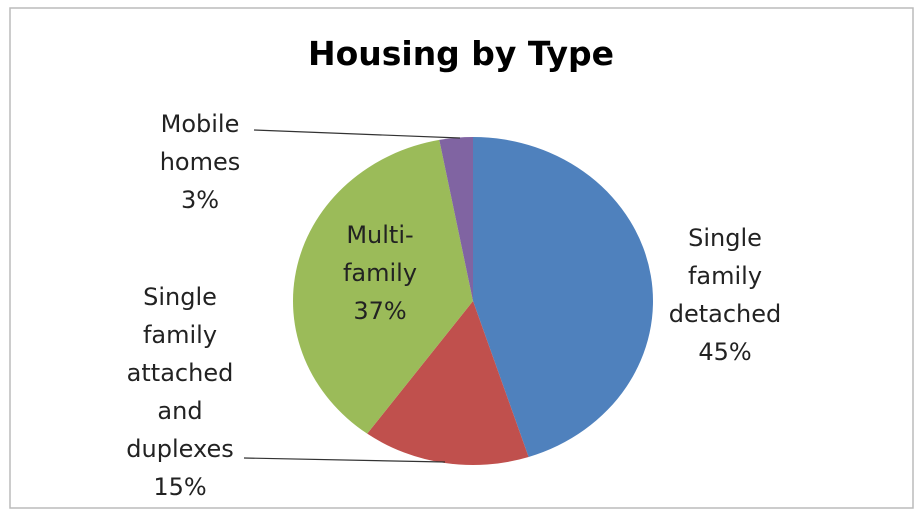 Image resolution: width=922 pixels, height=510 pixels. Describe the element at coordinates (380, 254) in the screenshot. I see `category-name: Multi-family` at that location.